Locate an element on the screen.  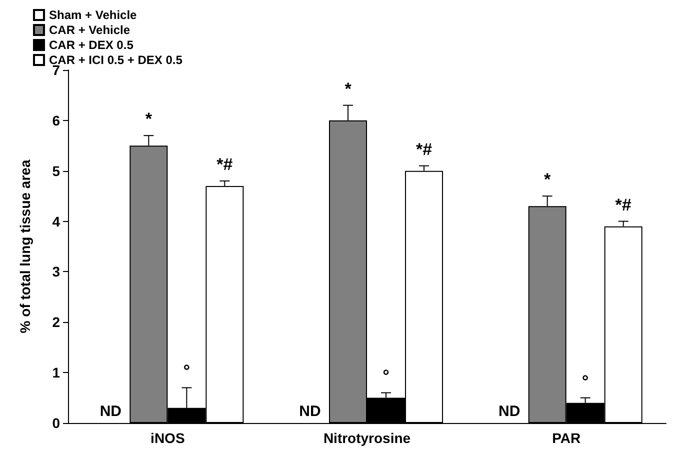
y-axis-title: % of total lung tissue area is located at coordinates (25, 247).